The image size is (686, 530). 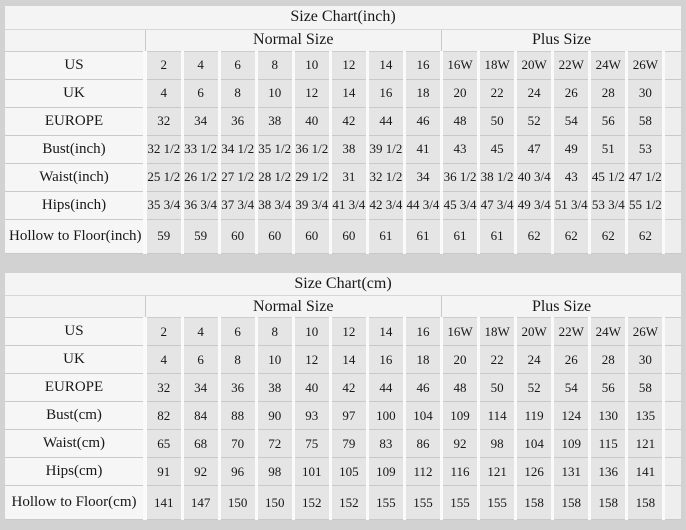 I want to click on table-cell: 152, so click(x=348, y=502).